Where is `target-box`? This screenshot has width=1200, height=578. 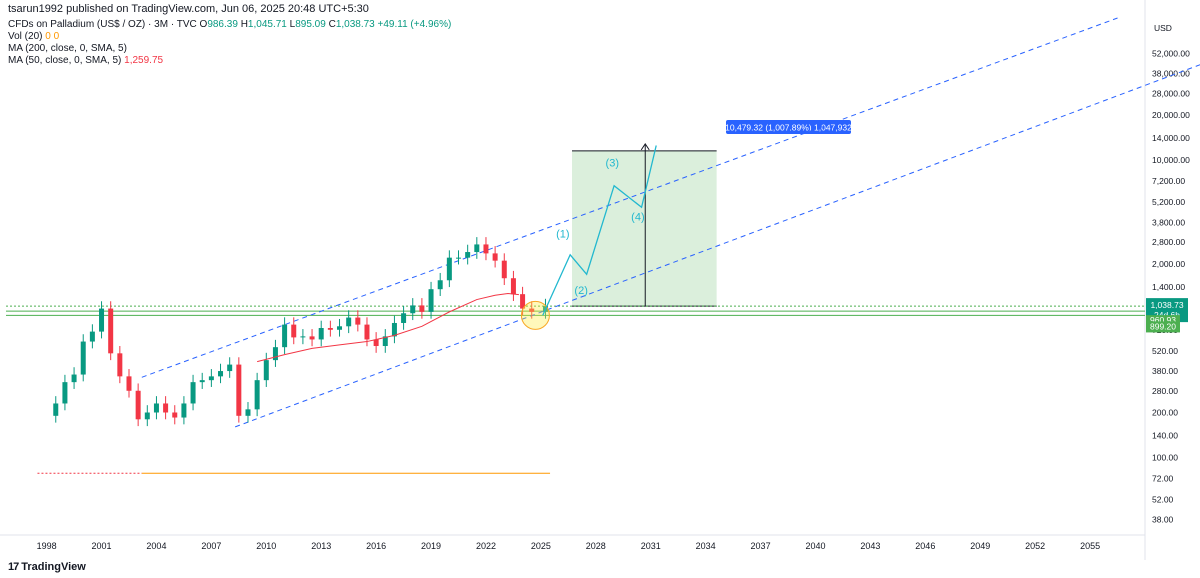 target-box is located at coordinates (644, 228).